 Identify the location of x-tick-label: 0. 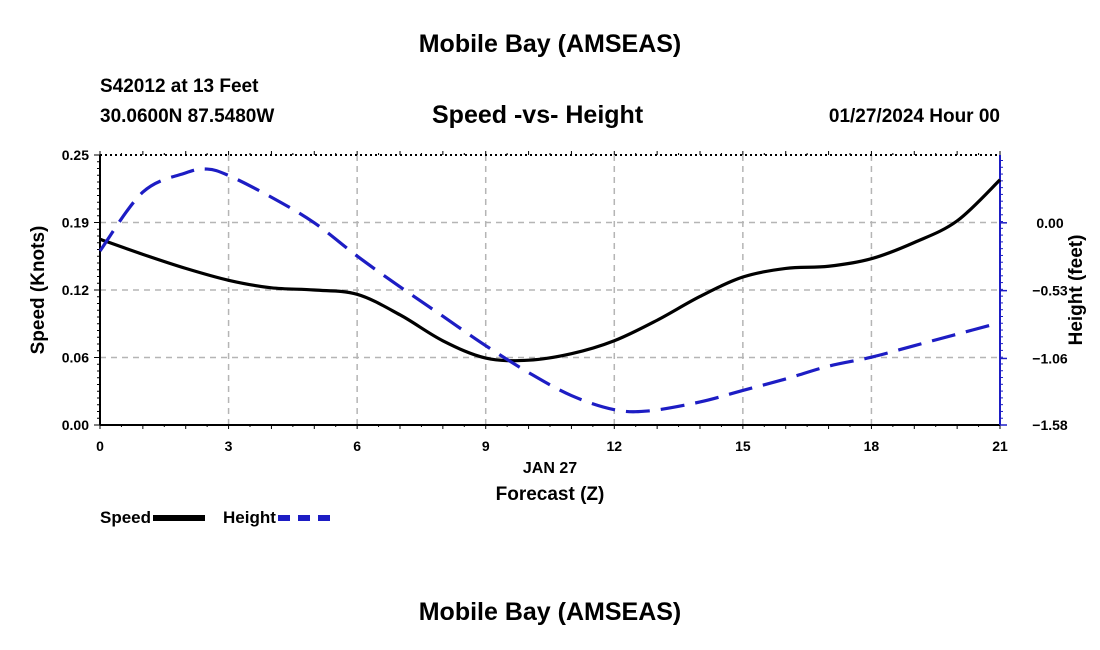
(100, 446).